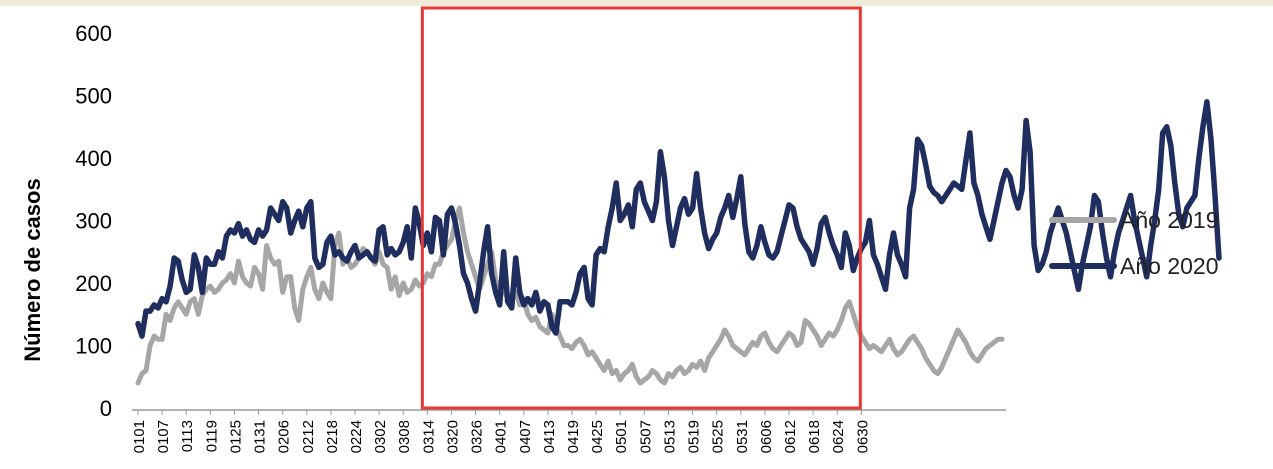 The height and width of the screenshot is (469, 1273). Describe the element at coordinates (1133, 243) in the screenshot. I see `legend: Año 2019 Año 2020` at that location.